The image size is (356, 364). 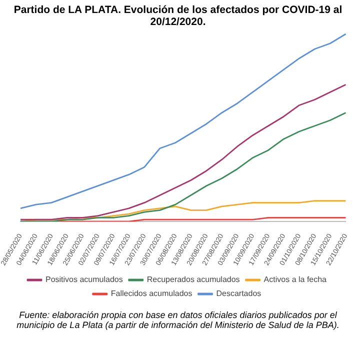 What do you see at coordinates (239, 293) in the screenshot?
I see `legend-label: Descartados` at bounding box center [239, 293].